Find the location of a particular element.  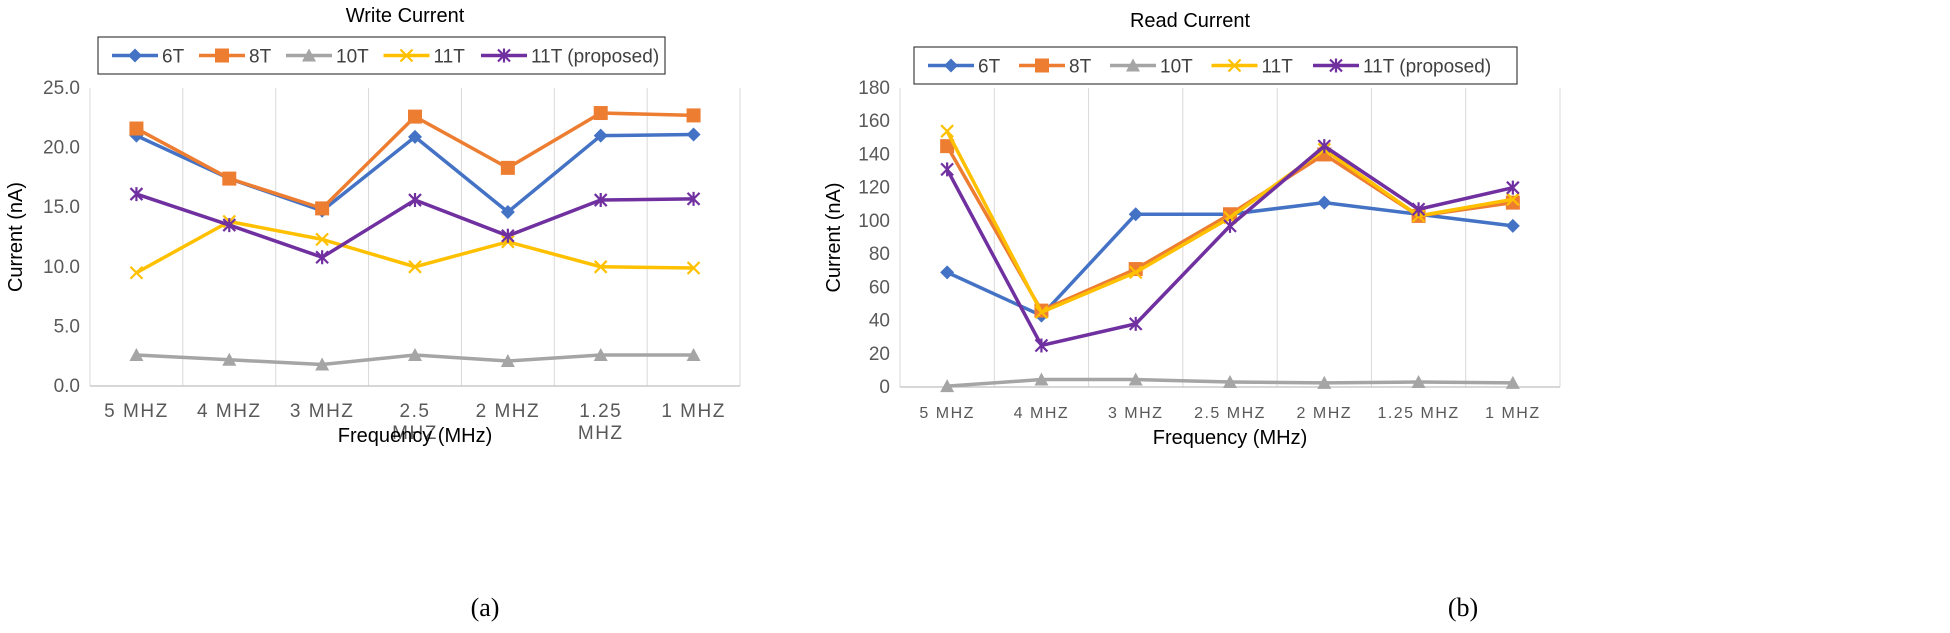

x-tick-label: 1 MHZ is located at coordinates (693, 411).